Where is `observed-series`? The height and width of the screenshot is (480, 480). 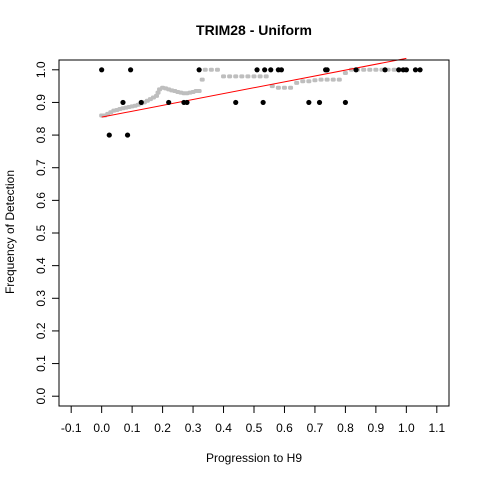
observed-series is located at coordinates (261, 102).